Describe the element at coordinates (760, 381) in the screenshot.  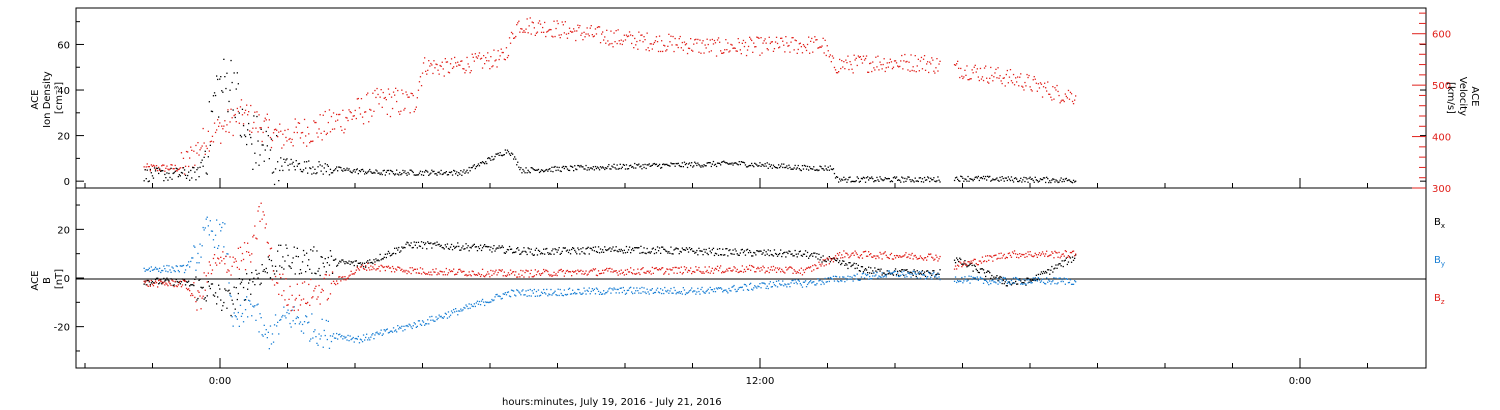
I see `time-tick-label: 12:00` at that location.